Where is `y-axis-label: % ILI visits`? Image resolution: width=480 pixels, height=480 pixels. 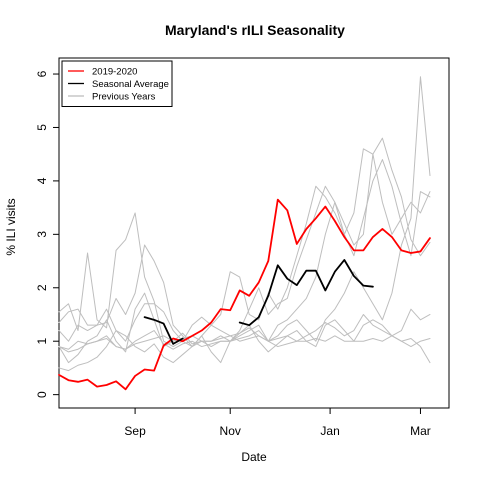
y-axis-label: % ILI visits is located at coordinates (11, 226).